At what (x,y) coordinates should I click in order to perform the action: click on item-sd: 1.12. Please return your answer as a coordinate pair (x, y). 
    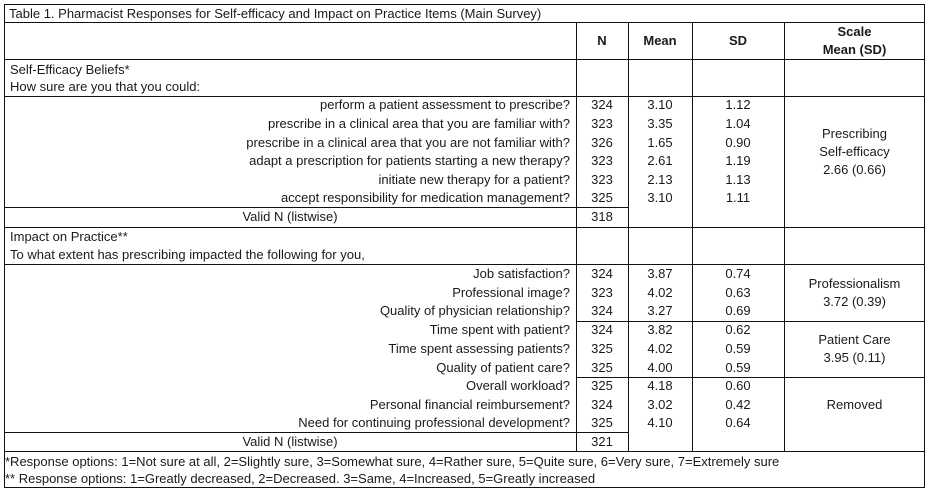
    Looking at the image, I should click on (738, 104).